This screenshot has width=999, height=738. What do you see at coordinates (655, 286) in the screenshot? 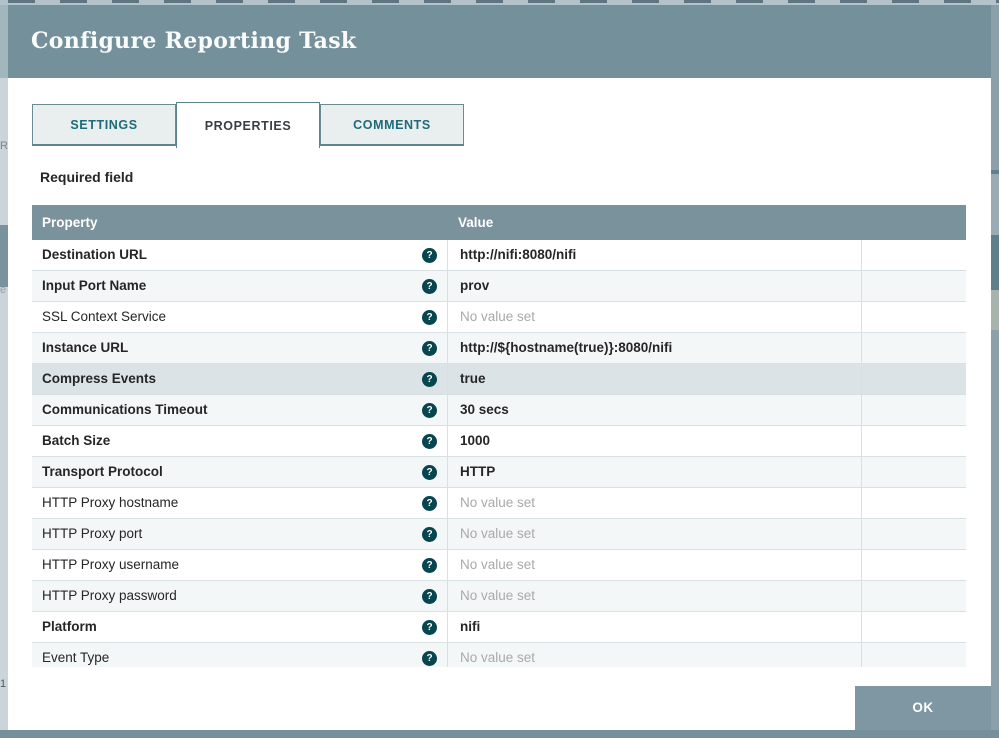
I see `property-value-cell: prov` at bounding box center [655, 286].